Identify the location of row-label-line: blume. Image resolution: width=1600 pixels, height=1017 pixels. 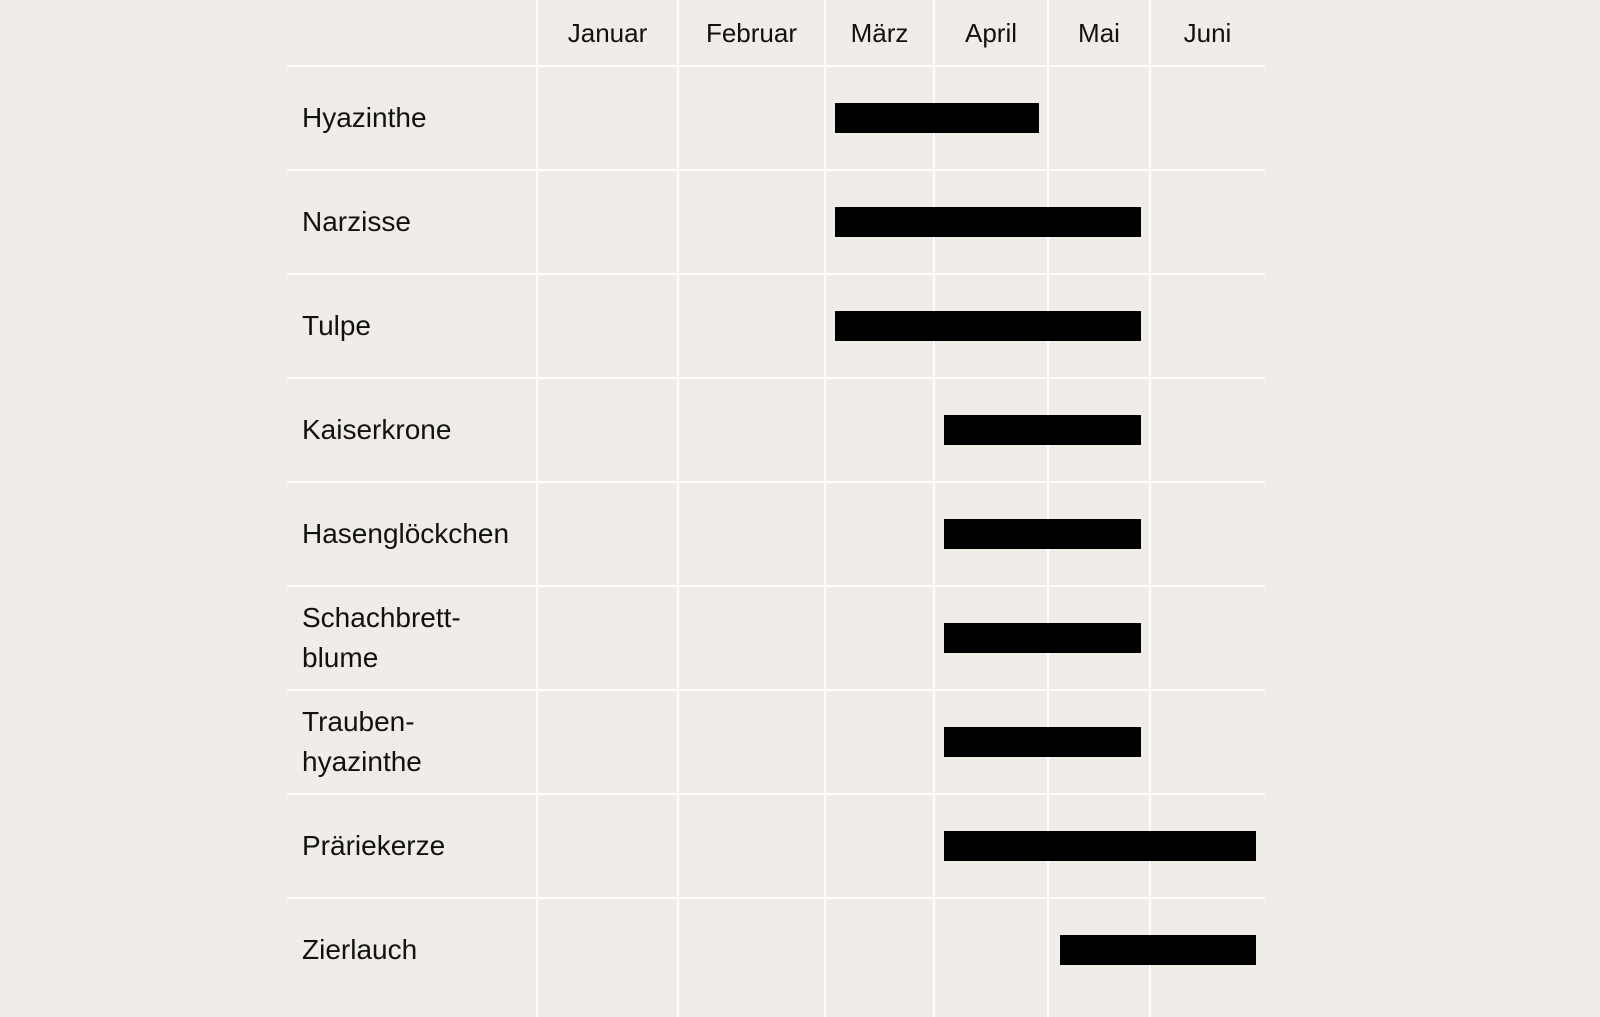
(340, 657).